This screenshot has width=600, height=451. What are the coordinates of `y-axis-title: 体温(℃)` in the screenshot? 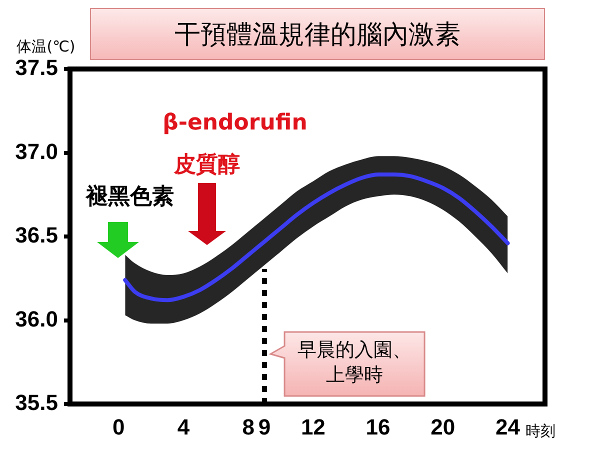 It's located at (46, 46).